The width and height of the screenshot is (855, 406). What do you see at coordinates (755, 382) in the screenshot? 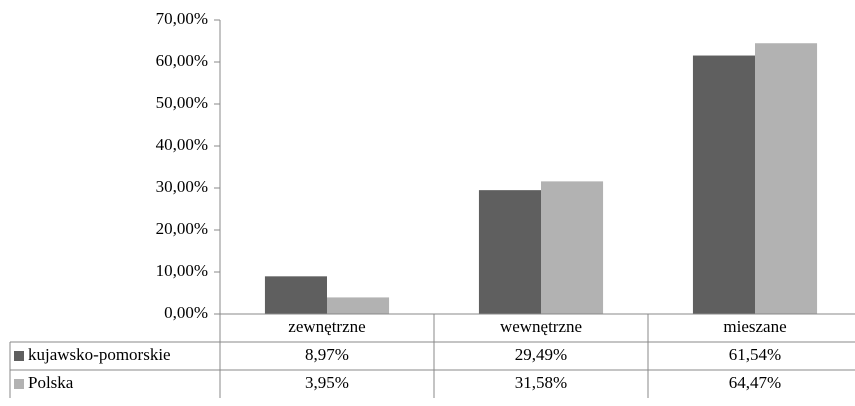
I see `data-label: 64,47%` at bounding box center [755, 382].